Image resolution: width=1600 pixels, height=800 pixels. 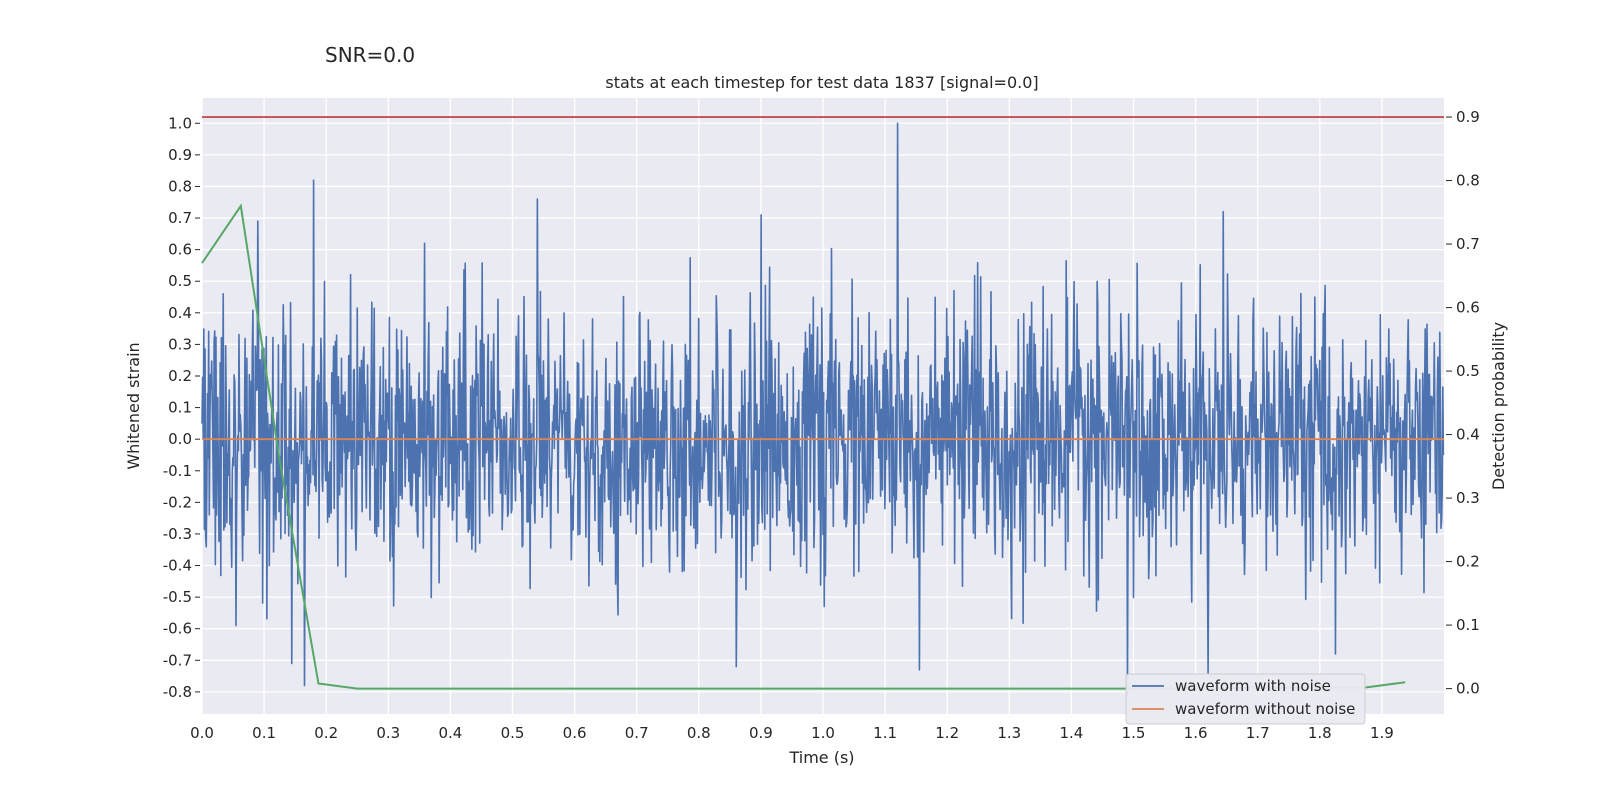 What do you see at coordinates (1253, 686) in the screenshot?
I see `legend-label-noise: waveform with noise` at bounding box center [1253, 686].